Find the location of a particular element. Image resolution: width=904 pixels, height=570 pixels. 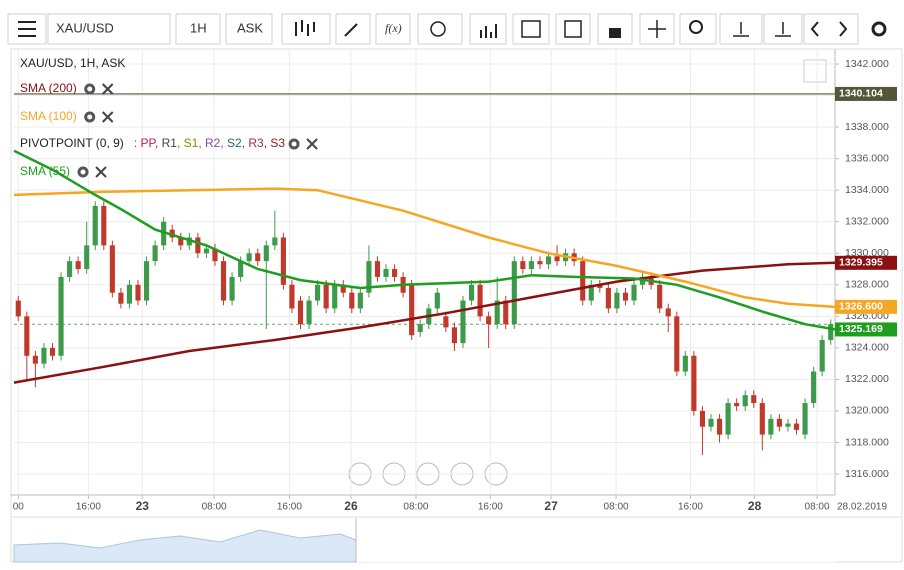

pivot-label: 1340.104 is located at coordinates (861, 94).